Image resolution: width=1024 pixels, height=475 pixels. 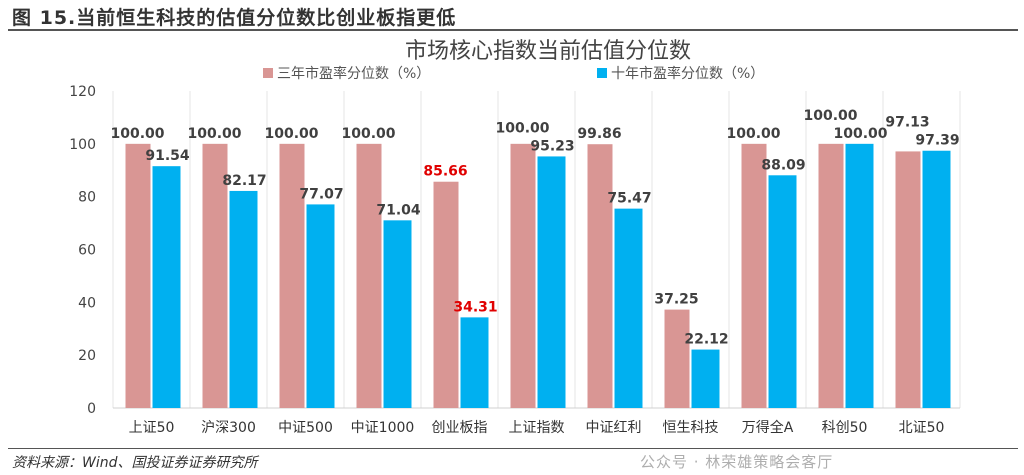 What do you see at coordinates (87, 198) in the screenshot?
I see `y-tick-label: 80` at bounding box center [87, 198].